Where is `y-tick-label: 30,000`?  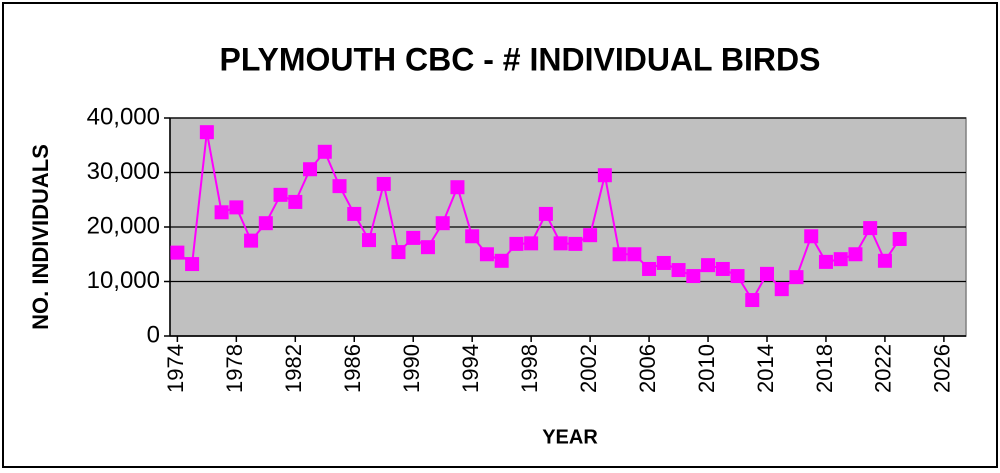 y-tick-label: 30,000 is located at coordinates (123, 171).